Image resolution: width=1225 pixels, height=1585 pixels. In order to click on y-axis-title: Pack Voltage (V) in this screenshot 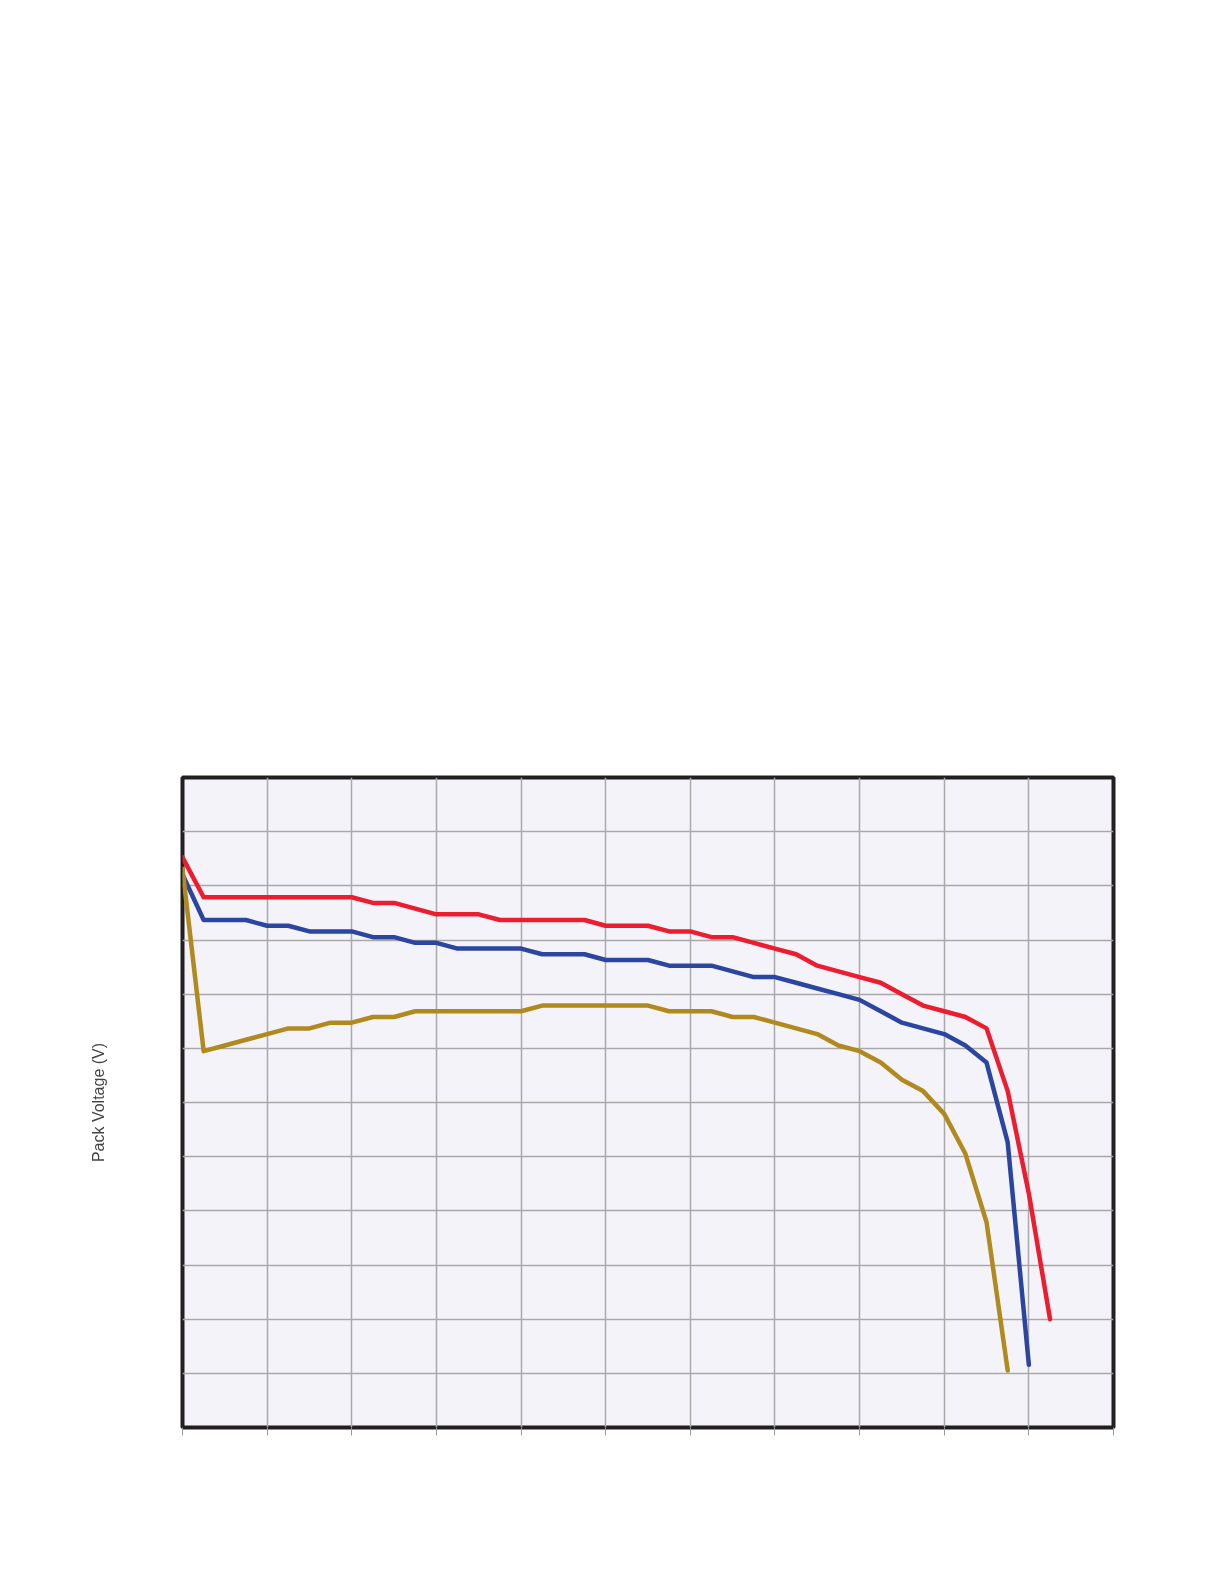, I will do `click(98, 1102)`.